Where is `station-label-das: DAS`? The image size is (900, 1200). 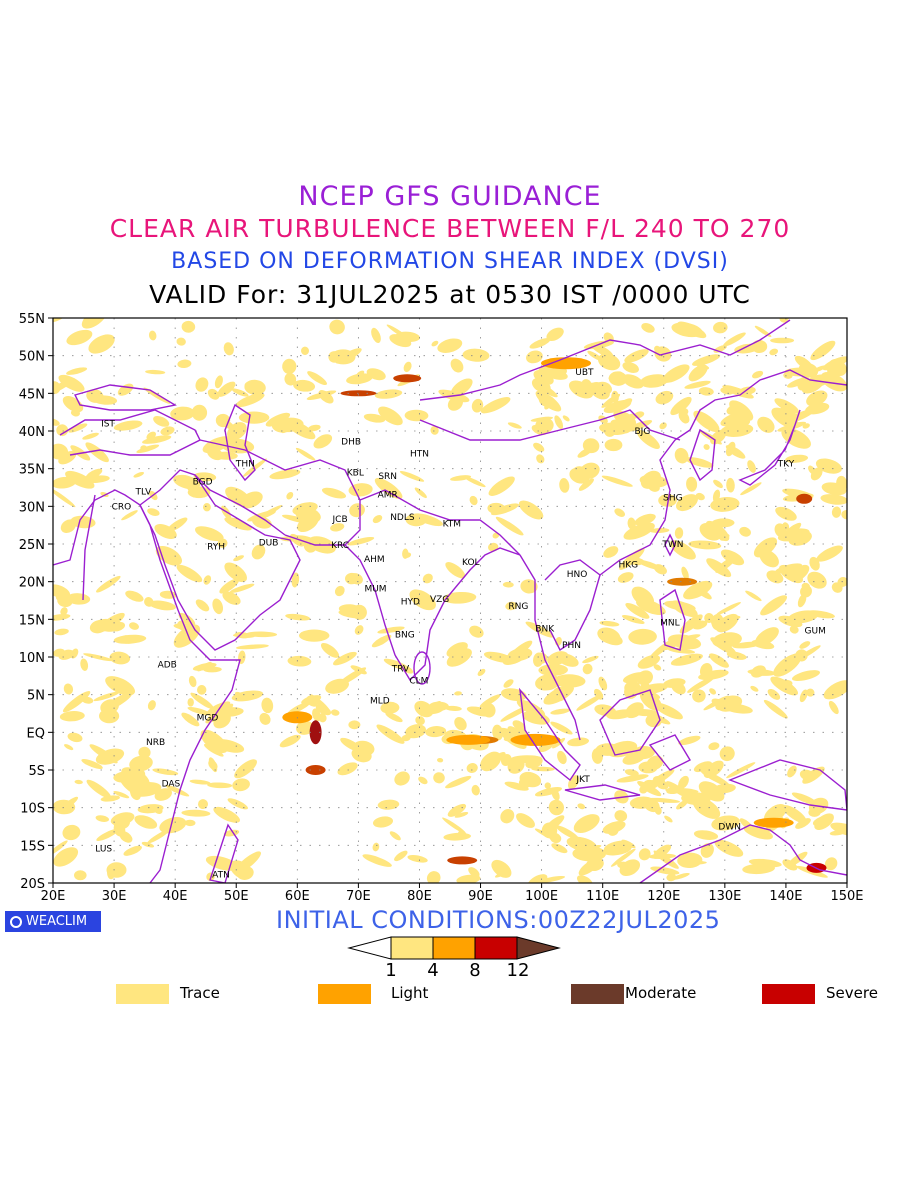
station-label-das: DAS is located at coordinates (171, 785).